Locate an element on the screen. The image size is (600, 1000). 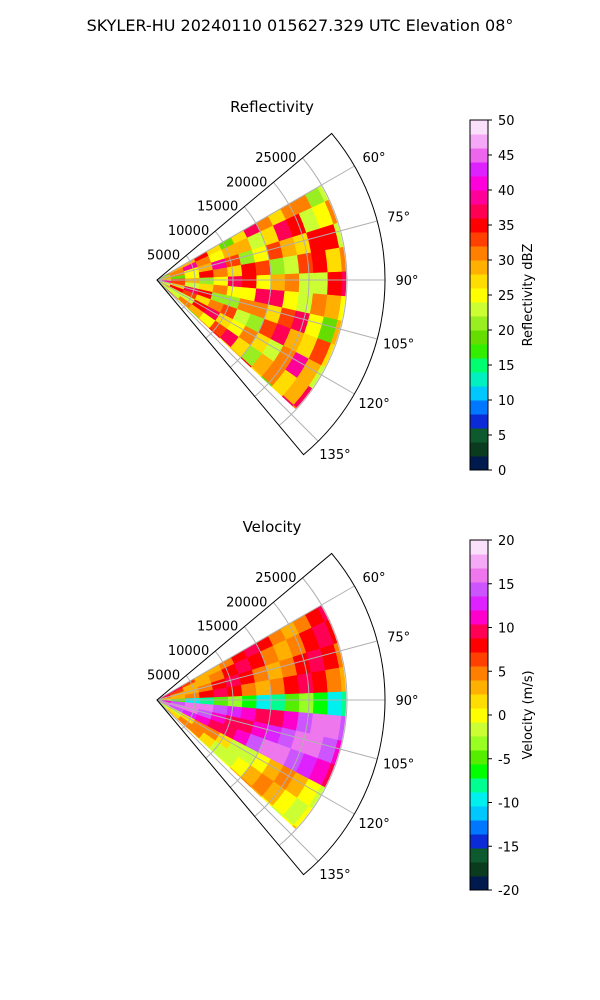
colorbar-tick-label: -15 is located at coordinates (508, 847).